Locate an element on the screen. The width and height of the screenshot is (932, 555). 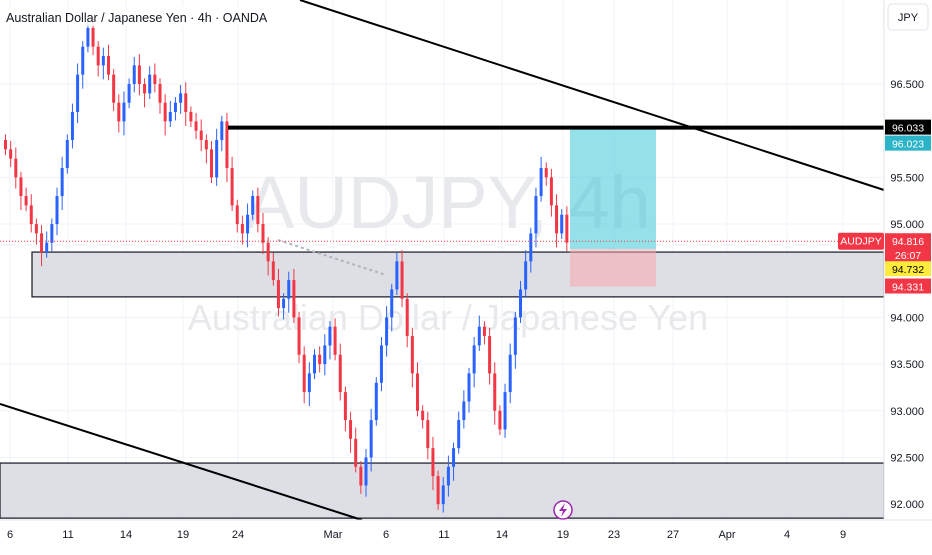
price-label-last-price-bg is located at coordinates (908, 241).